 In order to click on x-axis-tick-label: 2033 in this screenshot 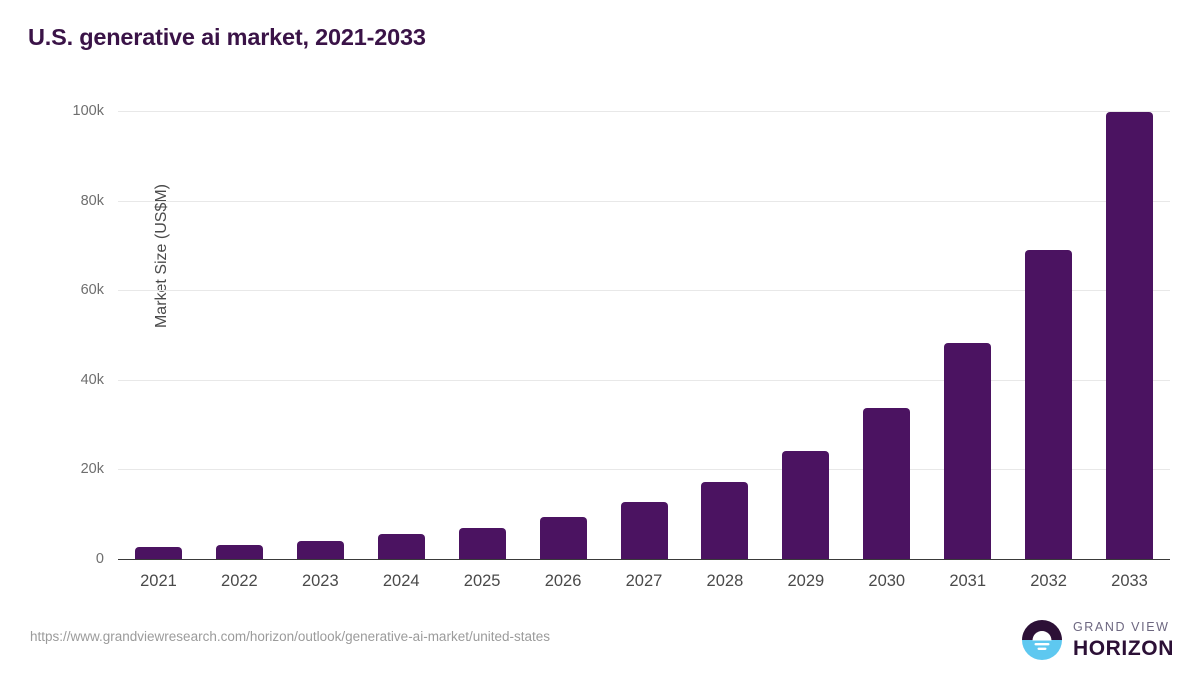, I will do `click(1129, 581)`.